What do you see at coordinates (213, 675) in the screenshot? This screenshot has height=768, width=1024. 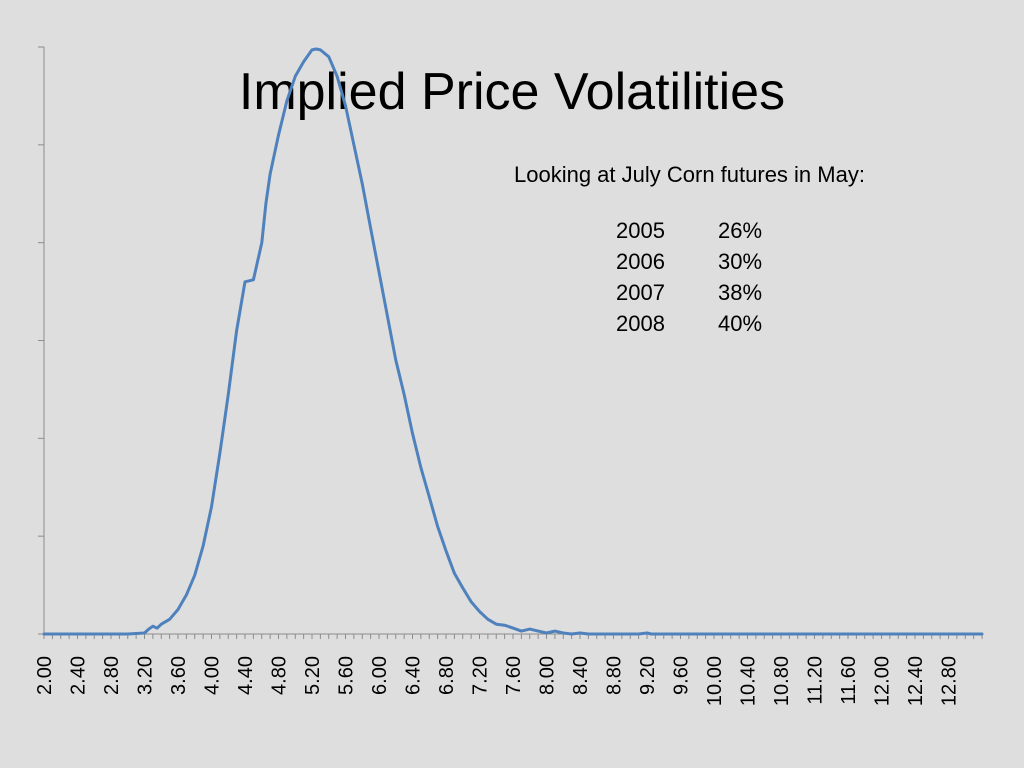 I see `x-tick-label: 4.00` at bounding box center [213, 675].